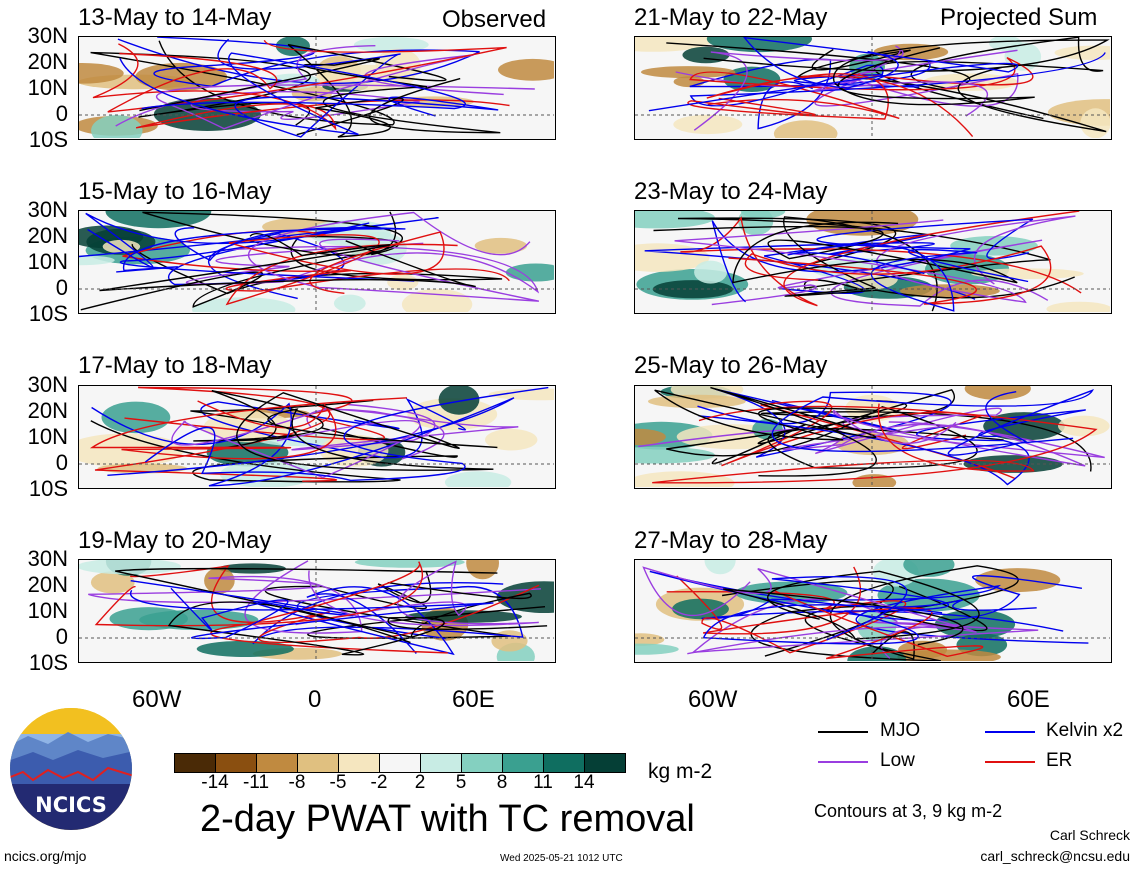  I want to click on colorbar-label: 5, so click(461, 782).